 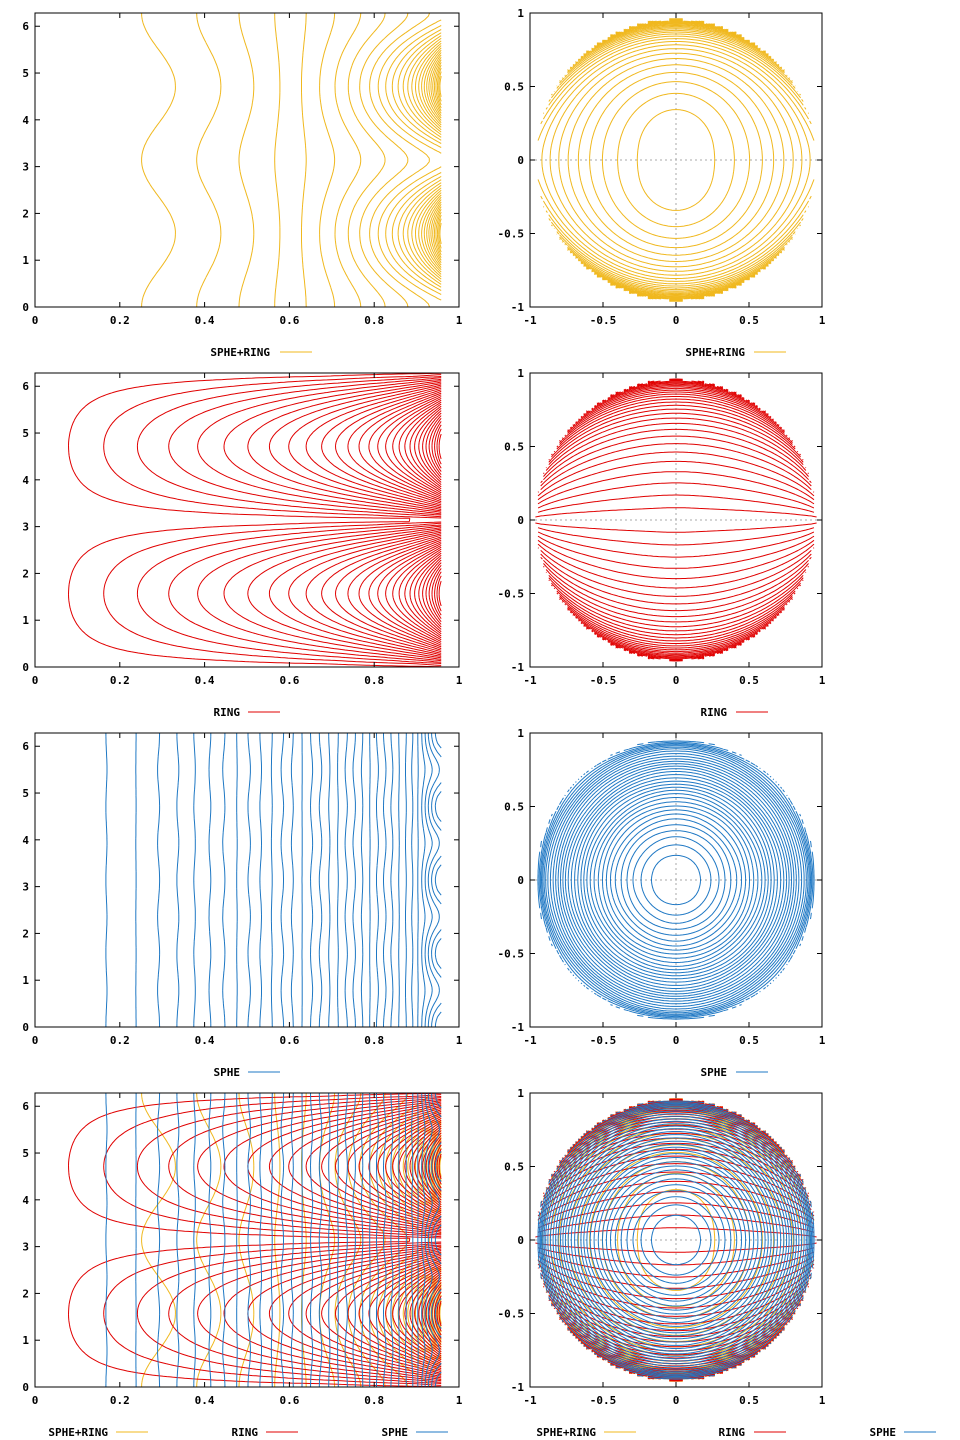 I want to click on x-tick-label: -0.5, so click(x=603, y=1040).